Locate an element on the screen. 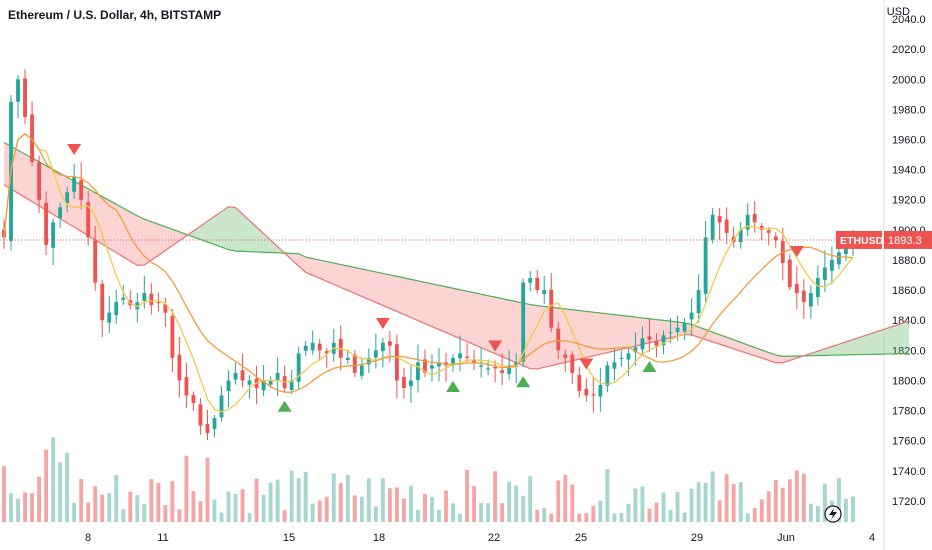 This screenshot has height=550, width=932. x-tick-label: 29 is located at coordinates (697, 538).